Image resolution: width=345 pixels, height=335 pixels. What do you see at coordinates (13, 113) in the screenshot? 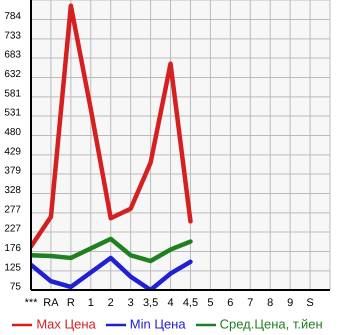
I see `y-tick-label: 531` at bounding box center [13, 113].